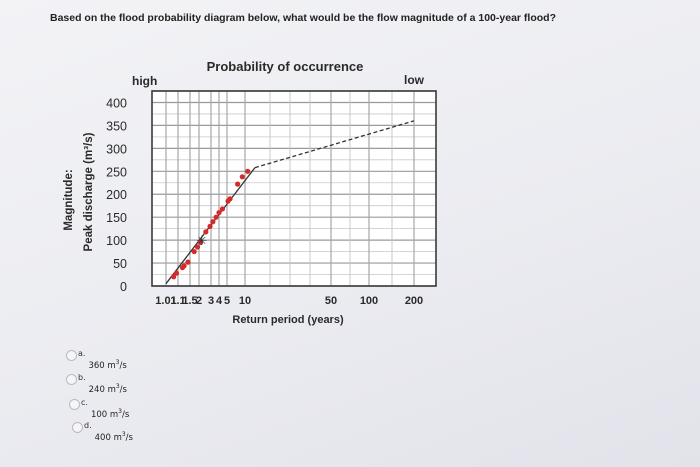  I want to click on option-a: a. 360 m3/s, so click(96, 360).